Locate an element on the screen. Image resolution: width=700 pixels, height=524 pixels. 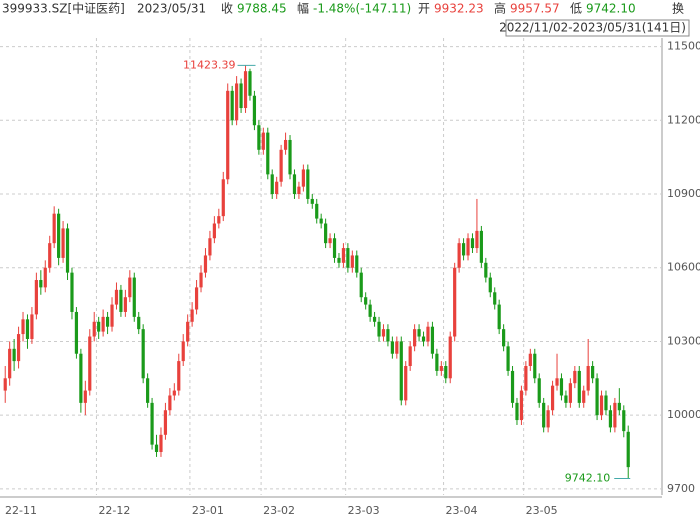
code: 399933.SZ[中证医药] is located at coordinates (63, 8).